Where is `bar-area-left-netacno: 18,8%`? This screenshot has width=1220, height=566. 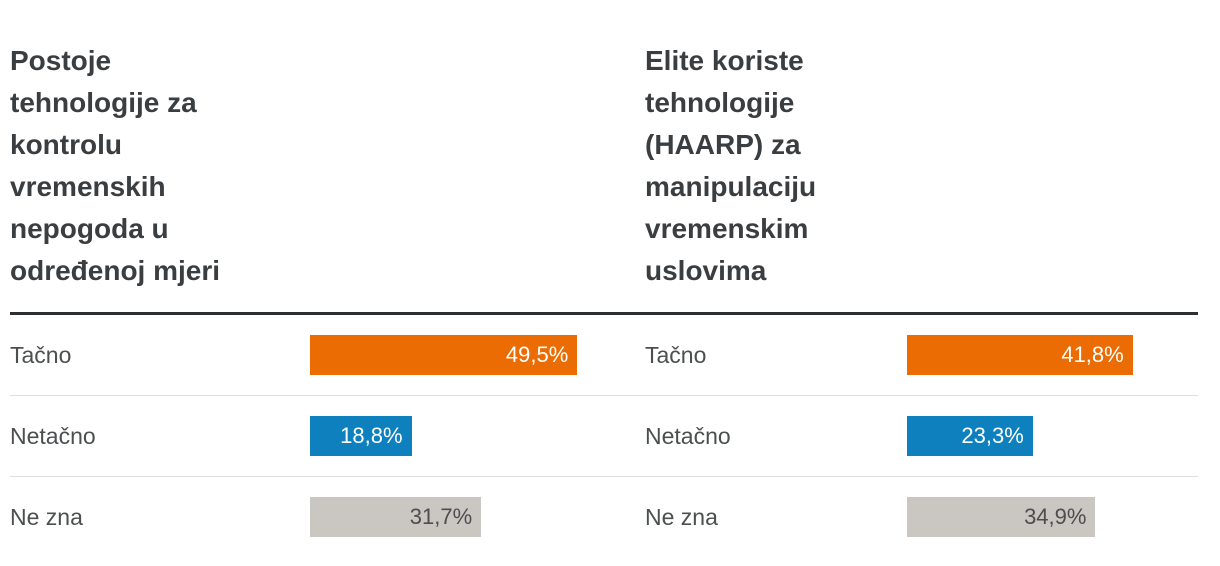 bar-area-left-netacno: 18,8% is located at coordinates (477, 436).